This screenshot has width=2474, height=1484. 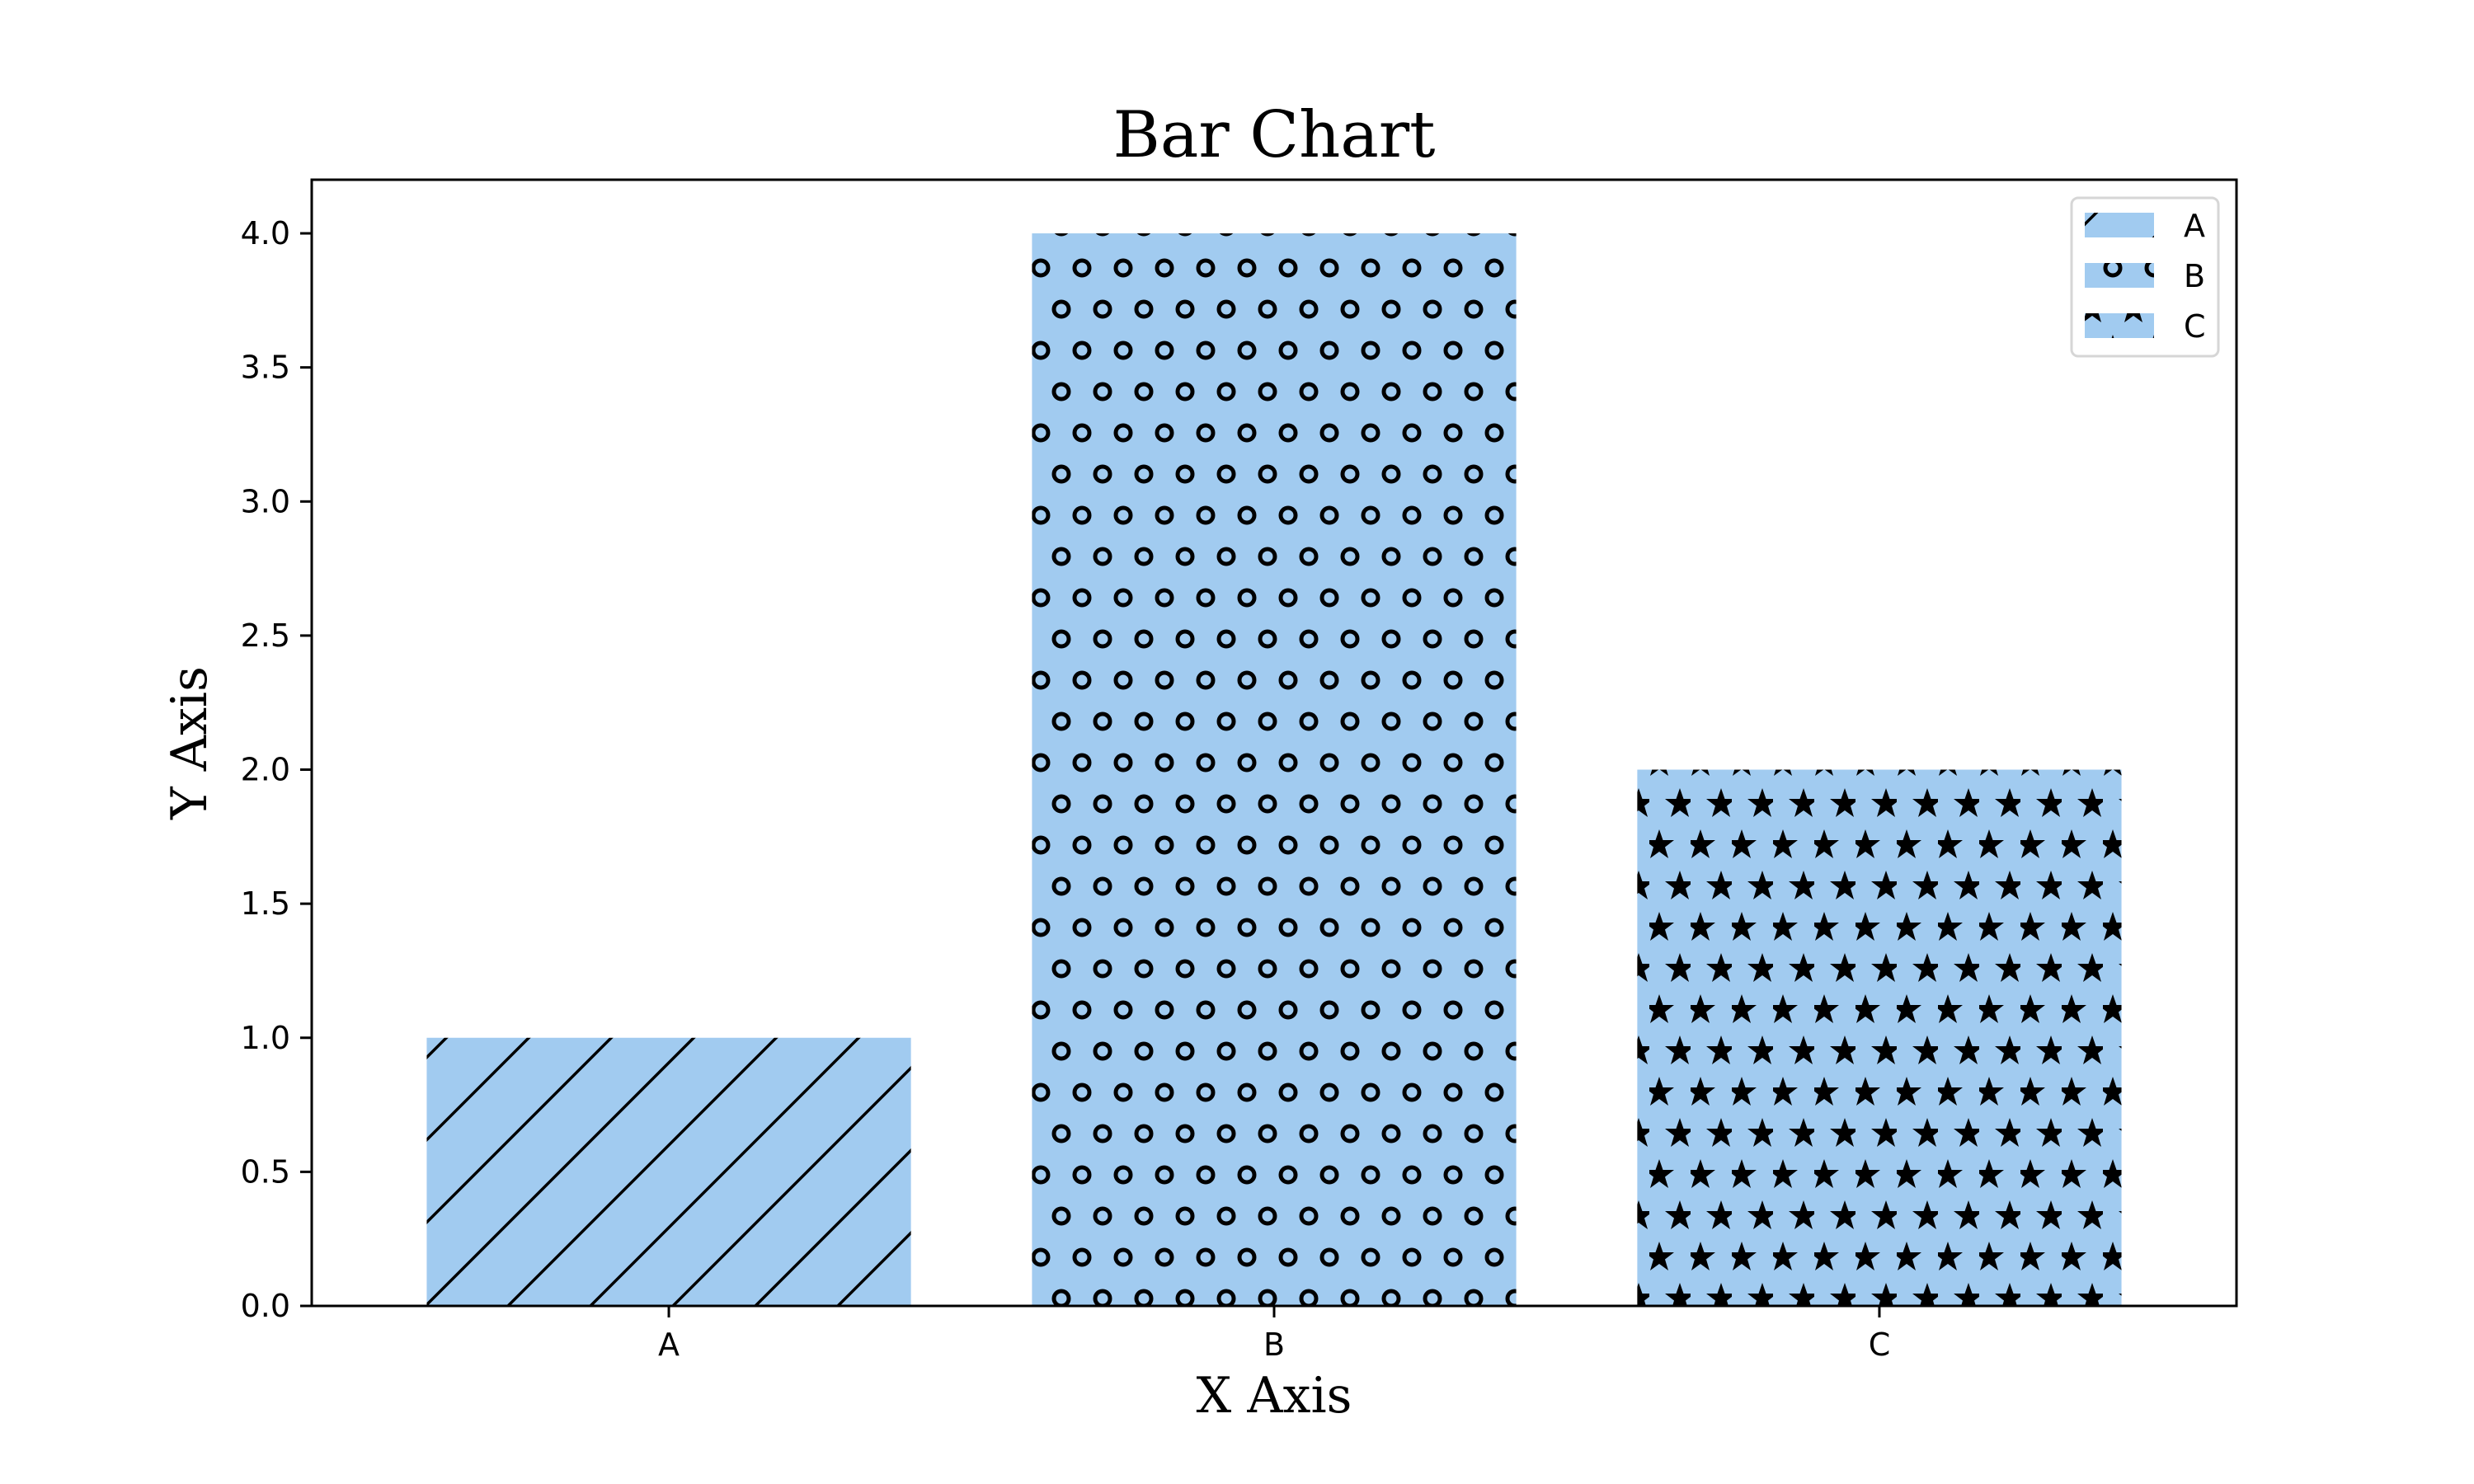 What do you see at coordinates (265, 636) in the screenshot?
I see `y-tick-label: 2.5` at bounding box center [265, 636].